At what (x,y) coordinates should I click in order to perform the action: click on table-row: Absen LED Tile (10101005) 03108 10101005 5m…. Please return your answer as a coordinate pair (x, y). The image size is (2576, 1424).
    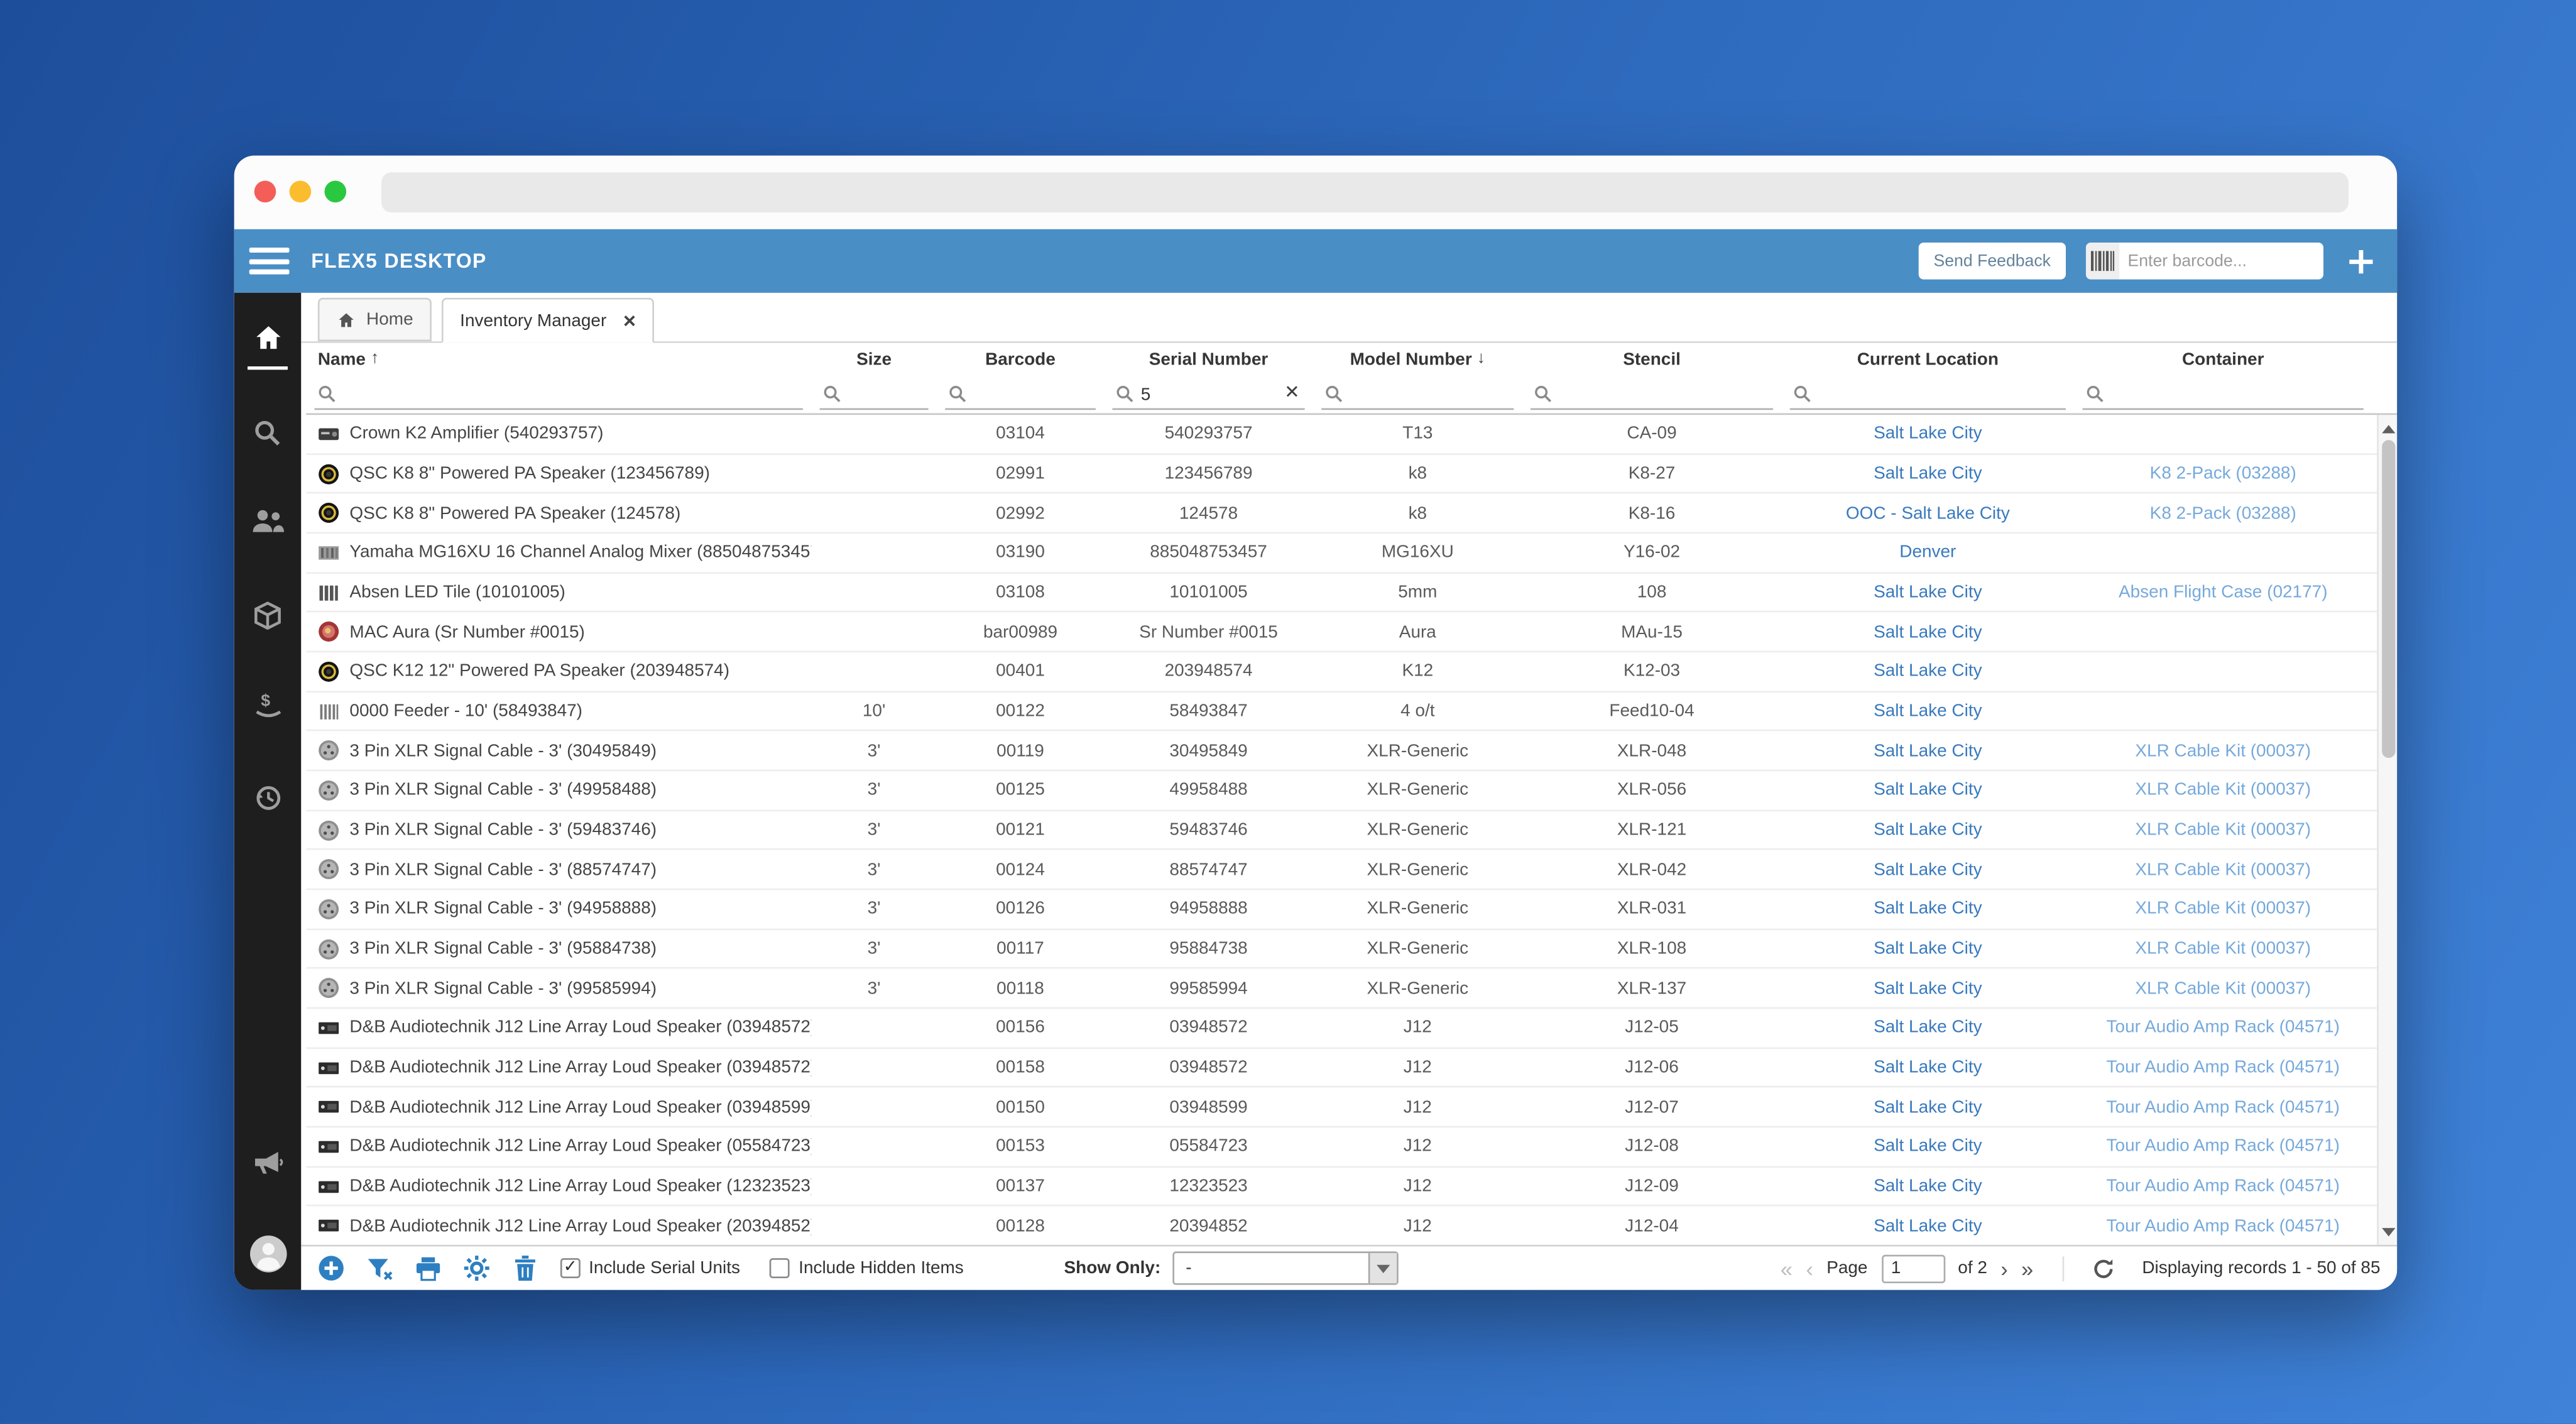
    Looking at the image, I should click on (1341, 593).